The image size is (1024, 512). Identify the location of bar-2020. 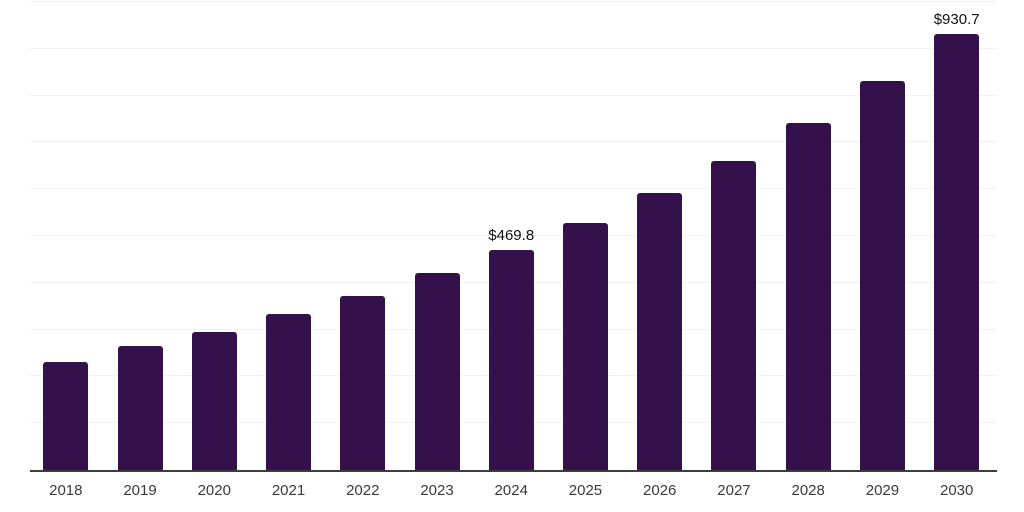
(214, 401).